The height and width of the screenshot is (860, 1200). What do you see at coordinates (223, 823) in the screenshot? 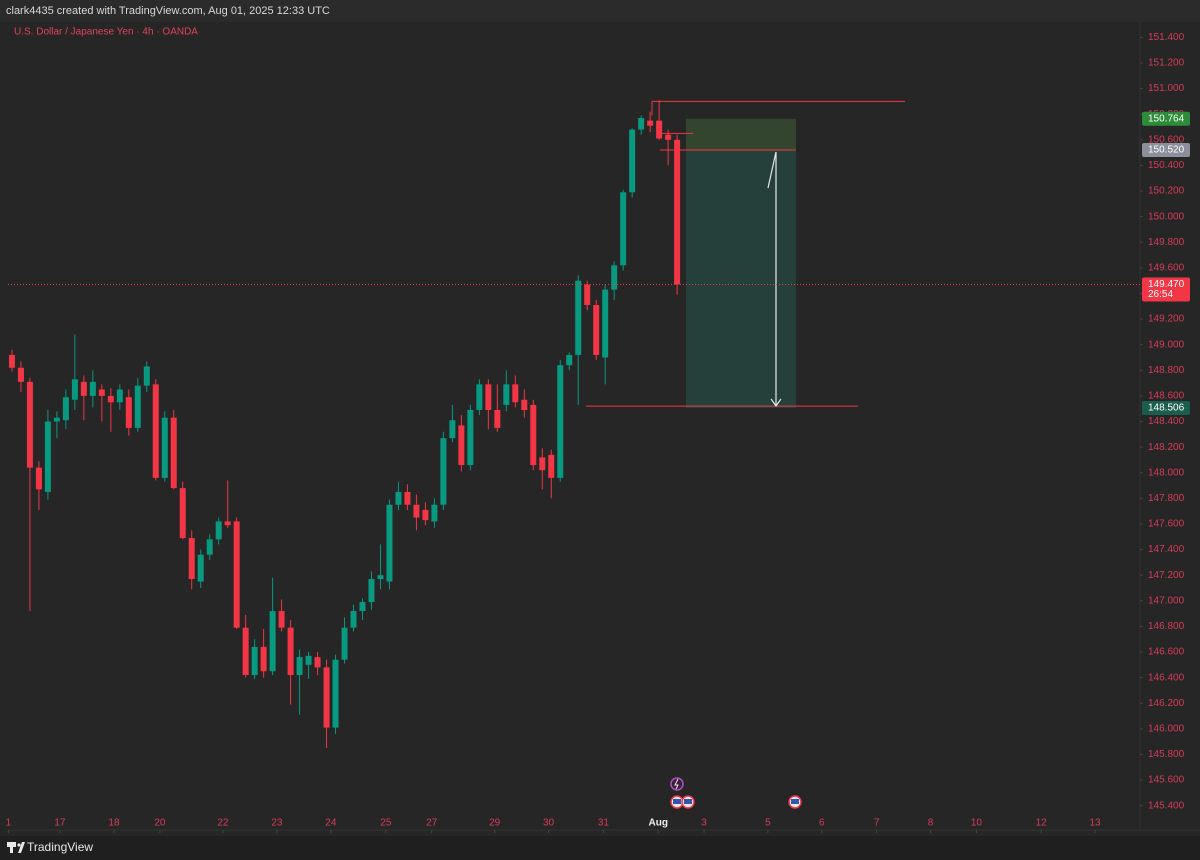
I see `x-tick-label: 22` at bounding box center [223, 823].